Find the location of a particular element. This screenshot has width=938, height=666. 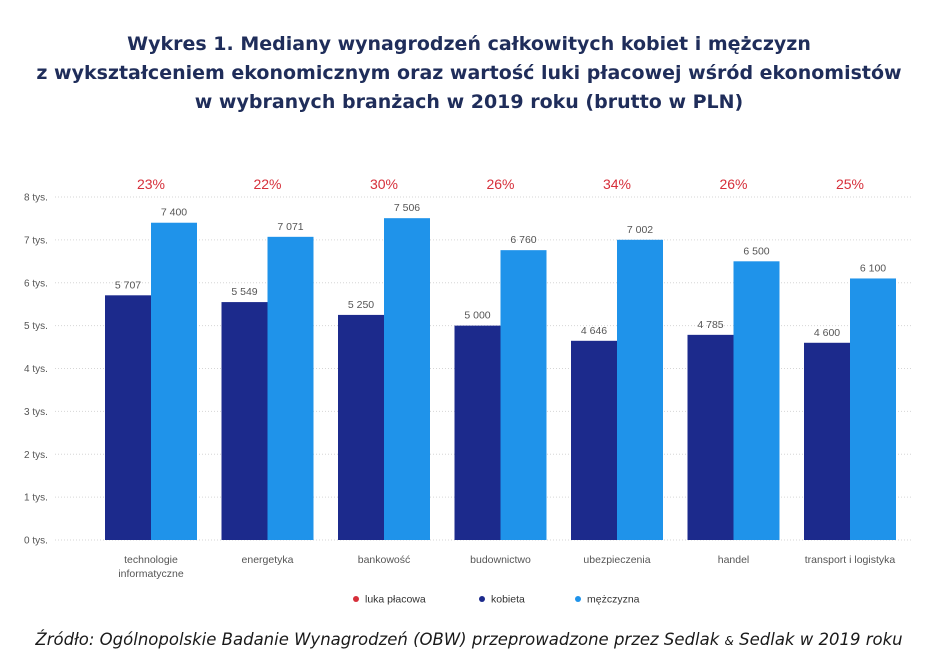

legend-label: kobieta is located at coordinates (508, 600).